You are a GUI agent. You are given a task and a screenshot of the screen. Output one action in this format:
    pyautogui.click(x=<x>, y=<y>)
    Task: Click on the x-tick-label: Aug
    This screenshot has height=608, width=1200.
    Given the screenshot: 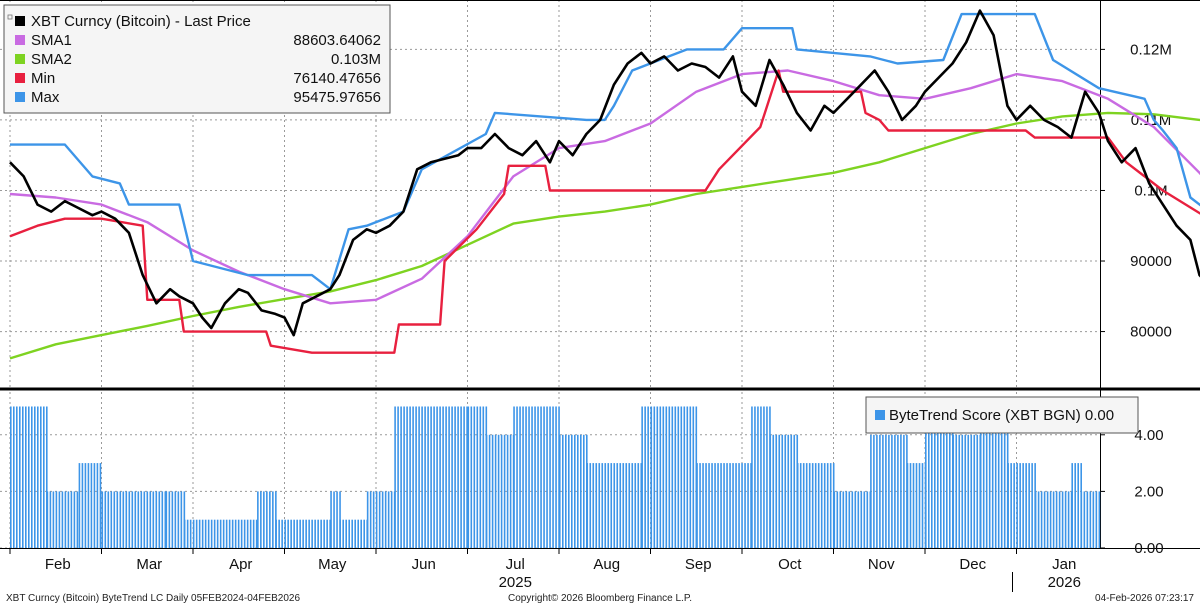 What is the action you would take?
    pyautogui.click(x=606, y=564)
    